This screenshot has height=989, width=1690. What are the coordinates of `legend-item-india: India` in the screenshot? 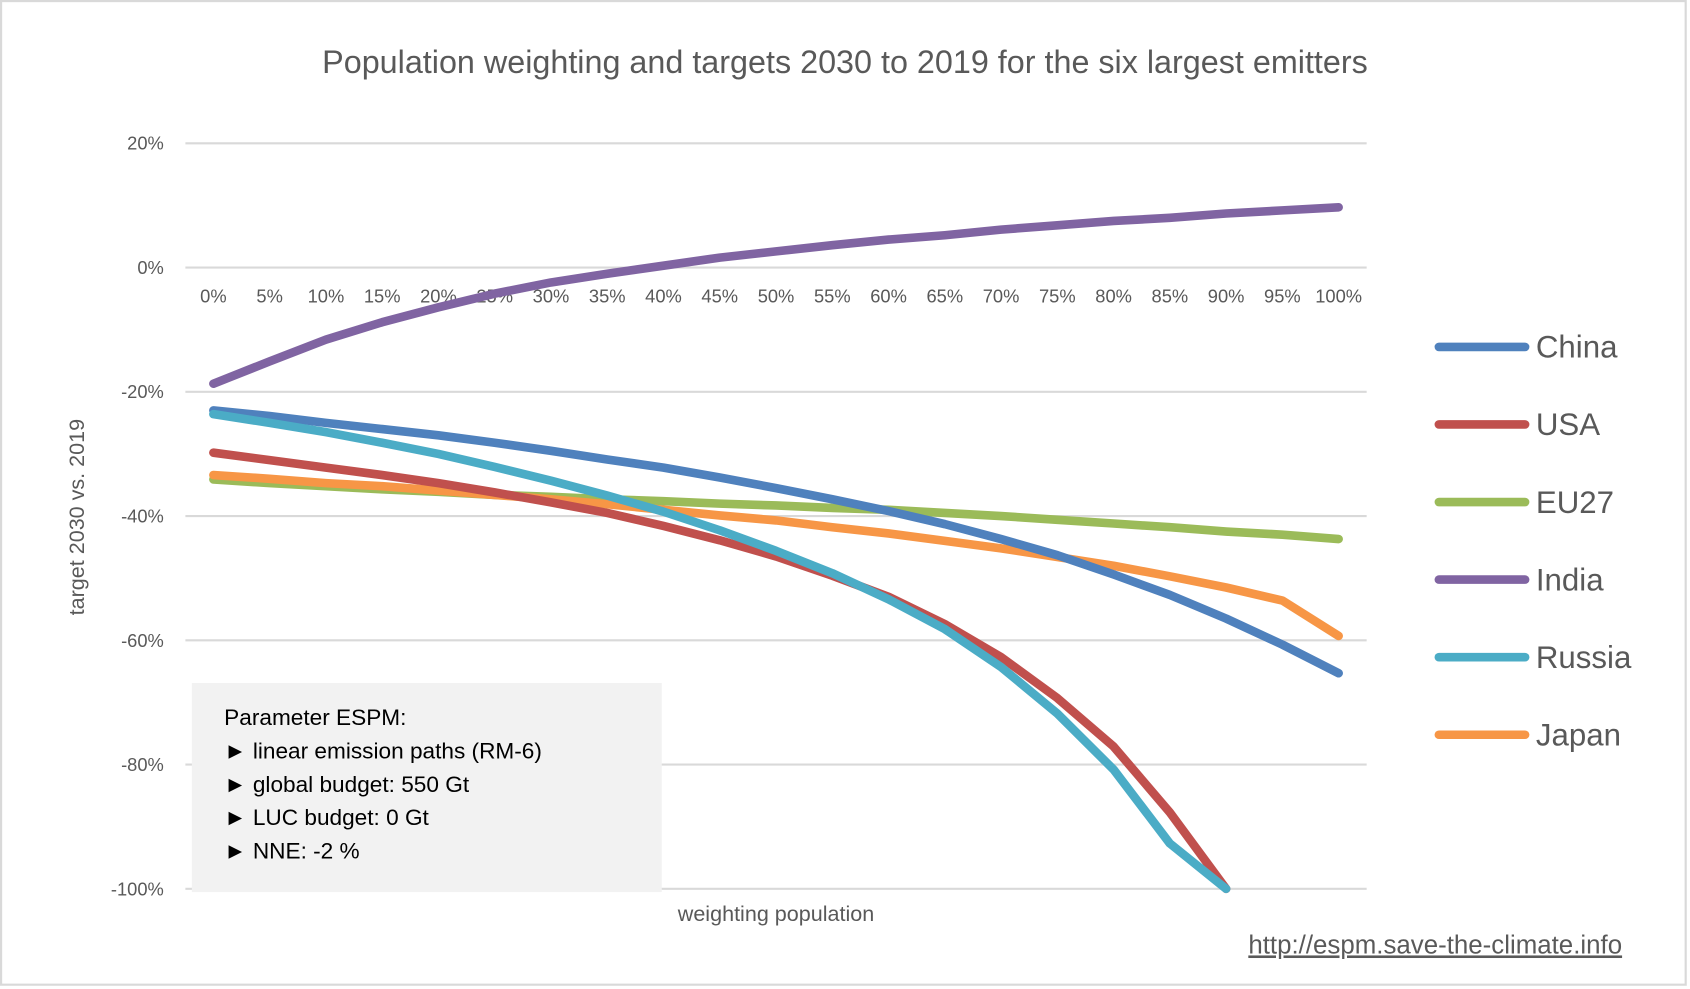 It's located at (1519, 579).